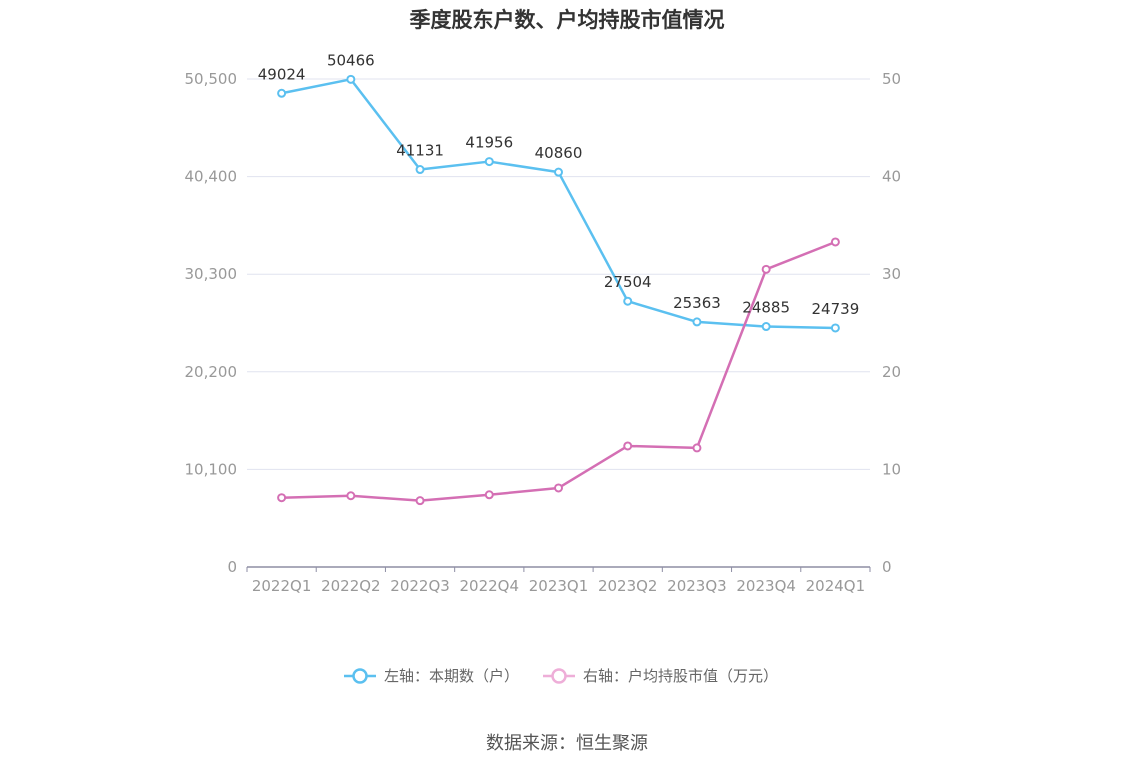 The image size is (1134, 766). What do you see at coordinates (628, 586) in the screenshot?
I see `x-tick-label: 2023Q2` at bounding box center [628, 586].